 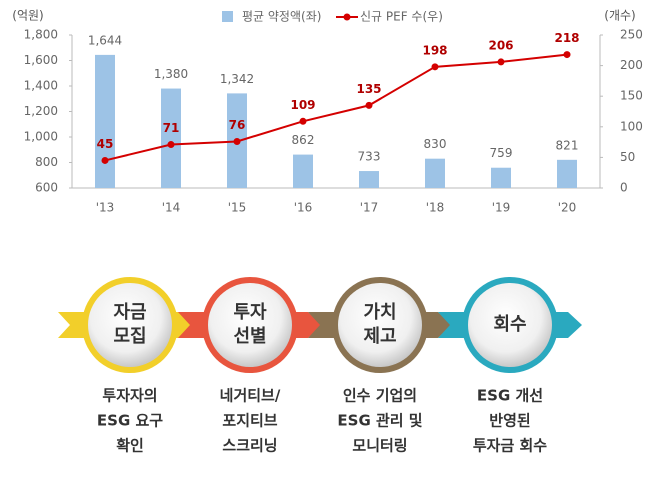 What do you see at coordinates (631, 126) in the screenshot?
I see `y2-tick-label: 100` at bounding box center [631, 126].